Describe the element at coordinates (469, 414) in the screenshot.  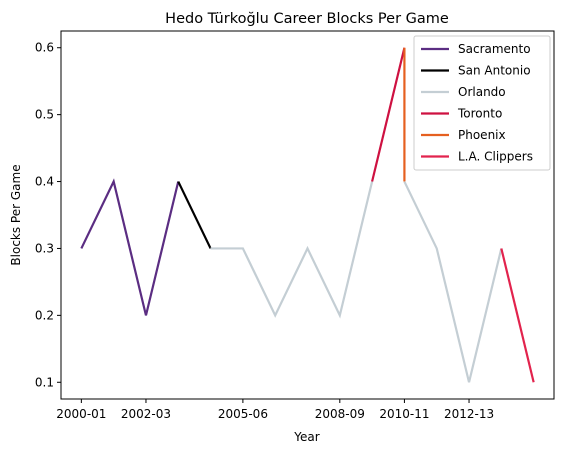
I see `x-tick-label: 2012-13` at that location.